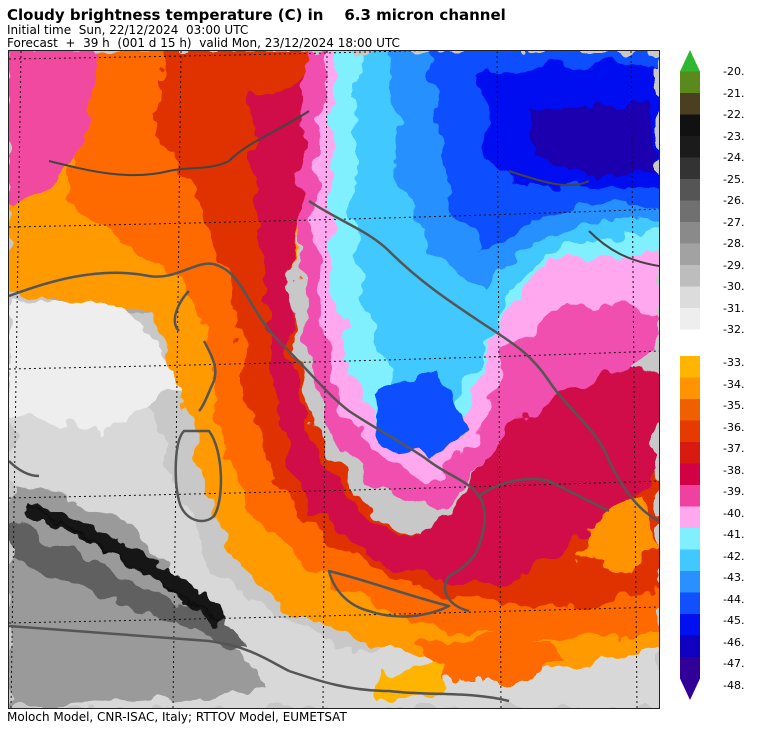 The width and height of the screenshot is (760, 731). Describe the element at coordinates (734, 265) in the screenshot. I see `scale-label: -29.` at that location.